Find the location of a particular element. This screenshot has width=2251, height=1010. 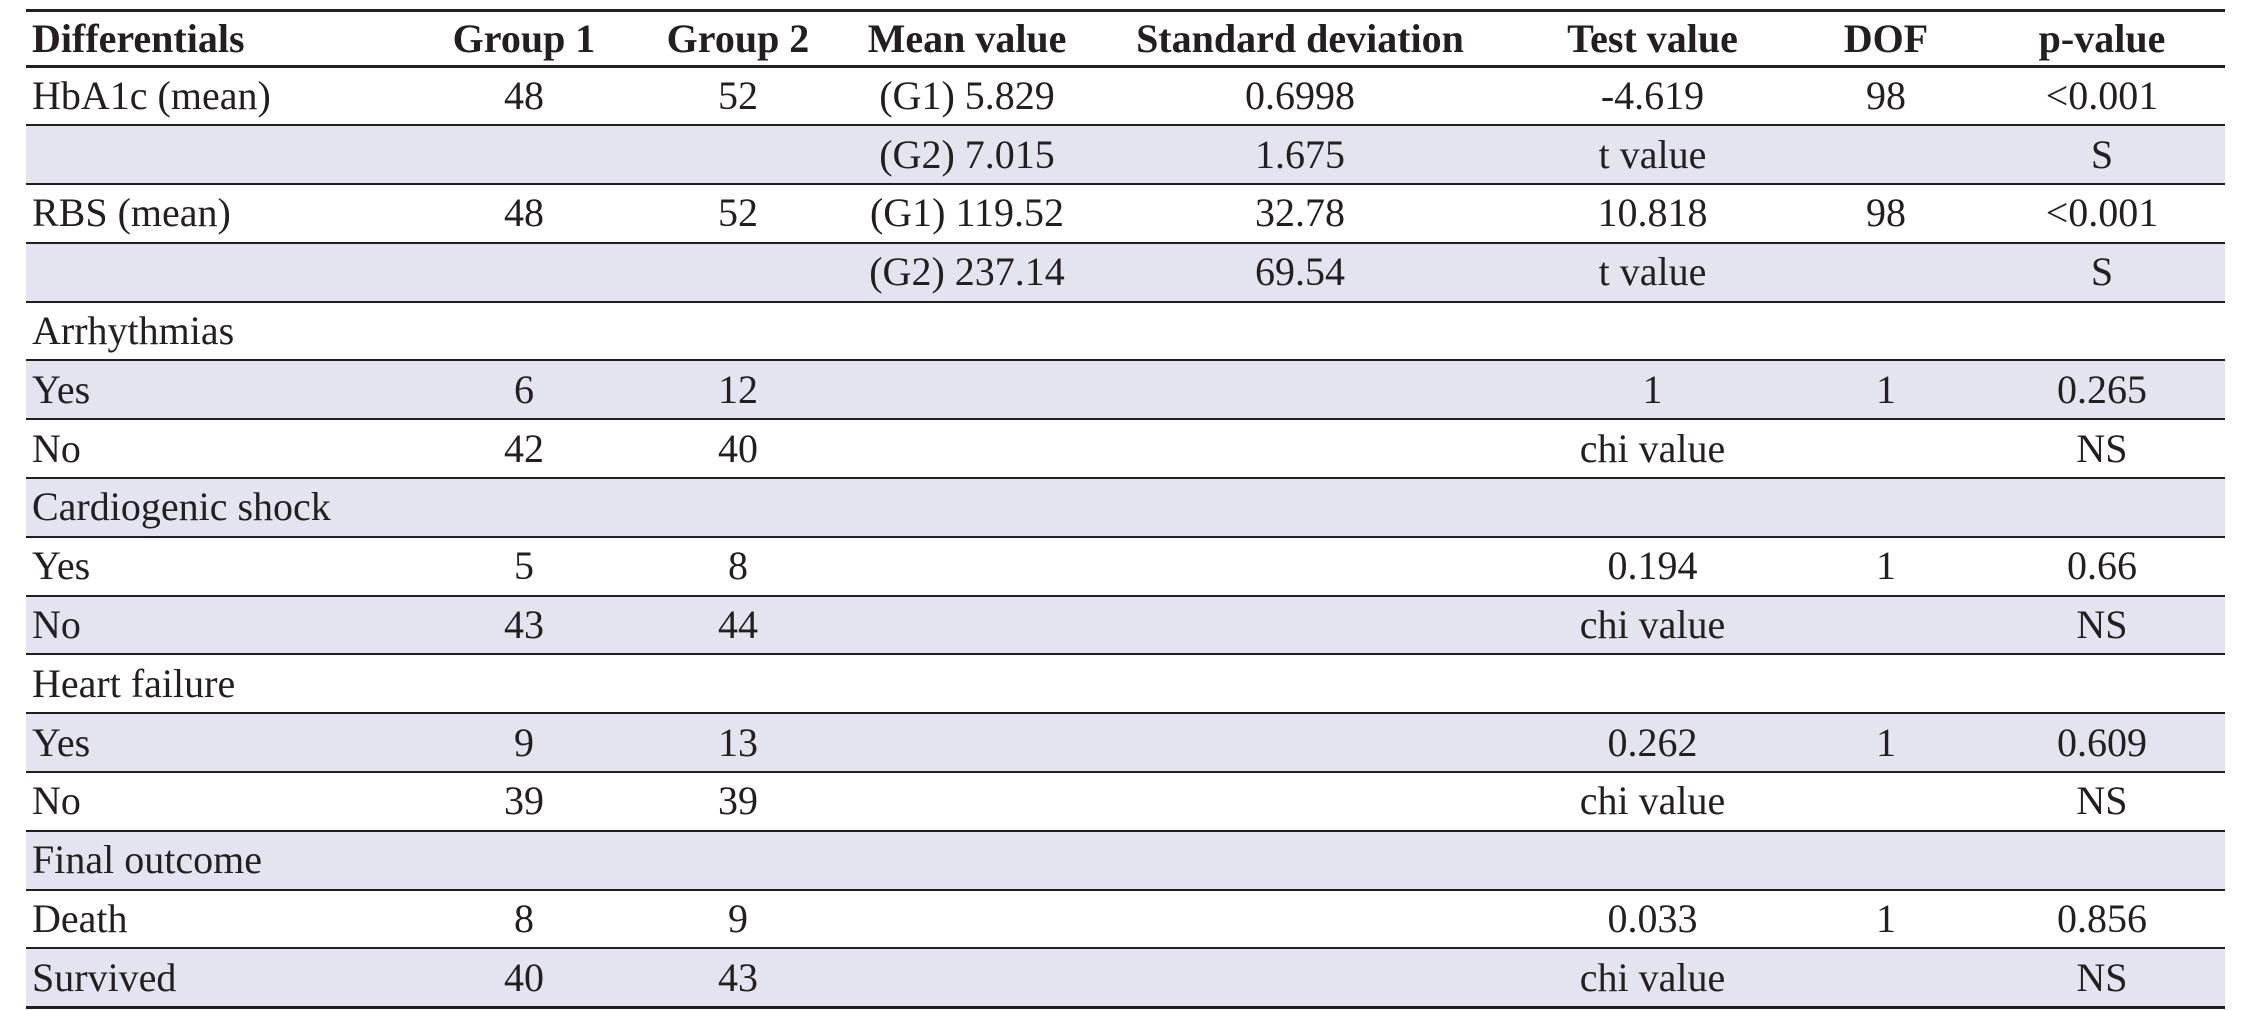

cell-group-2: 13 is located at coordinates (738, 742).